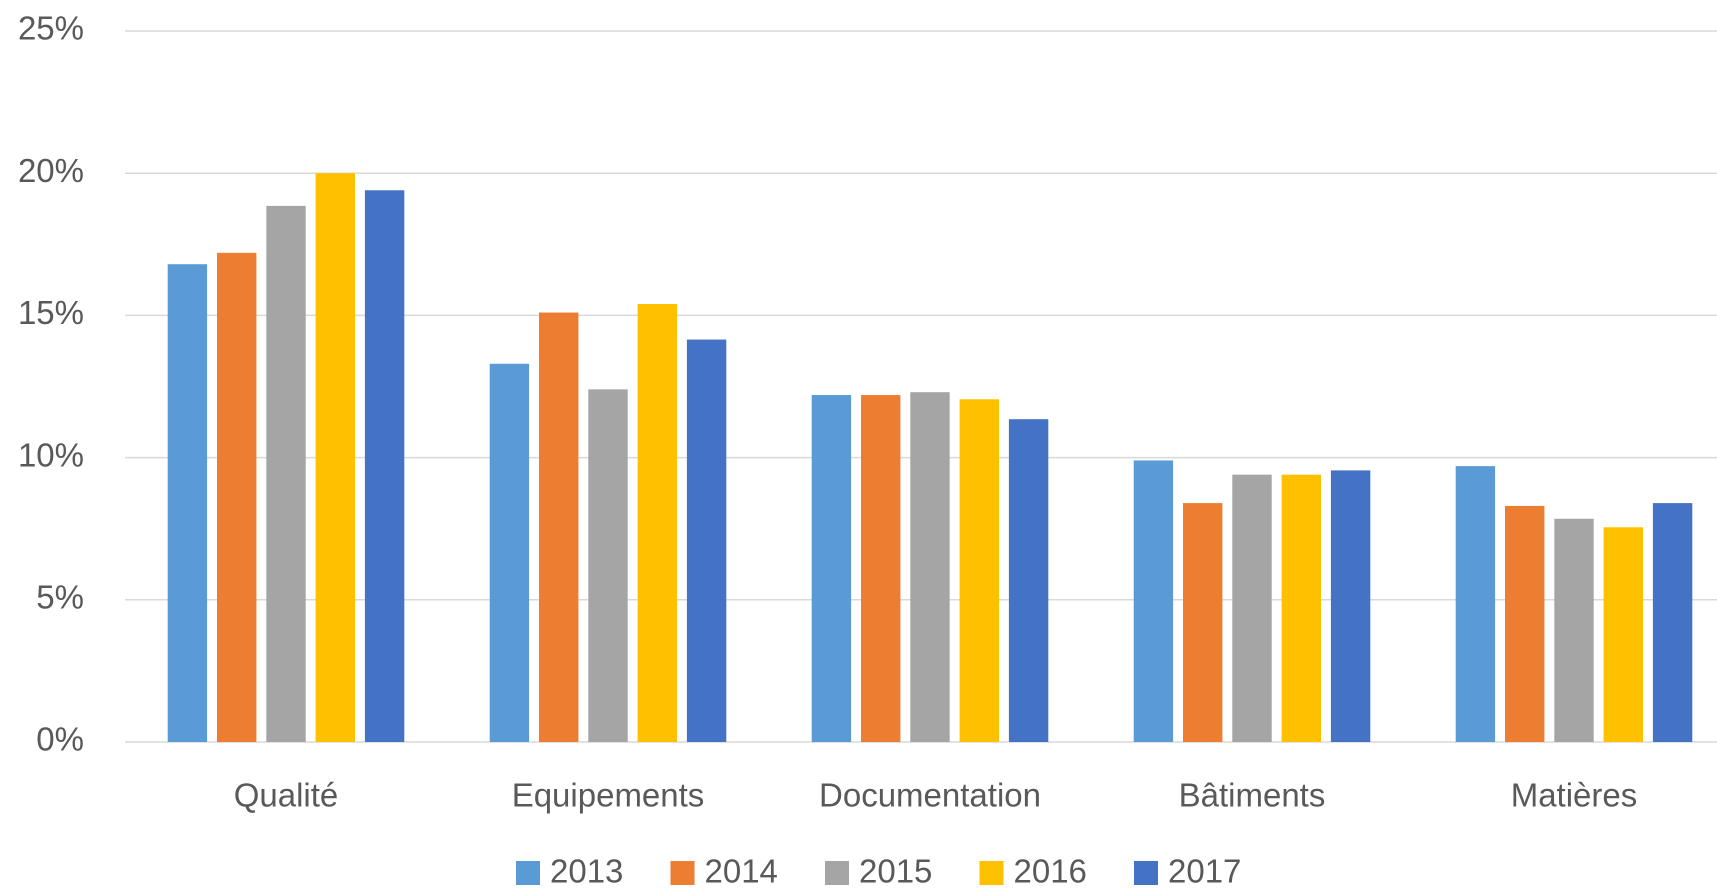 The height and width of the screenshot is (889, 1717). What do you see at coordinates (1050, 871) in the screenshot?
I see `legend-label: 2016` at bounding box center [1050, 871].